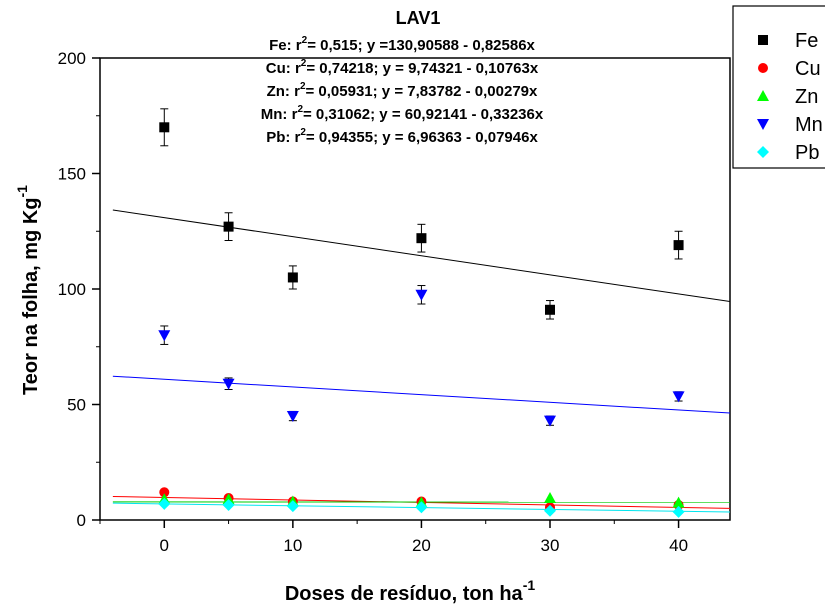 The height and width of the screenshot is (610, 825). I want to click on legend-label-cu: Cu, so click(808, 69).